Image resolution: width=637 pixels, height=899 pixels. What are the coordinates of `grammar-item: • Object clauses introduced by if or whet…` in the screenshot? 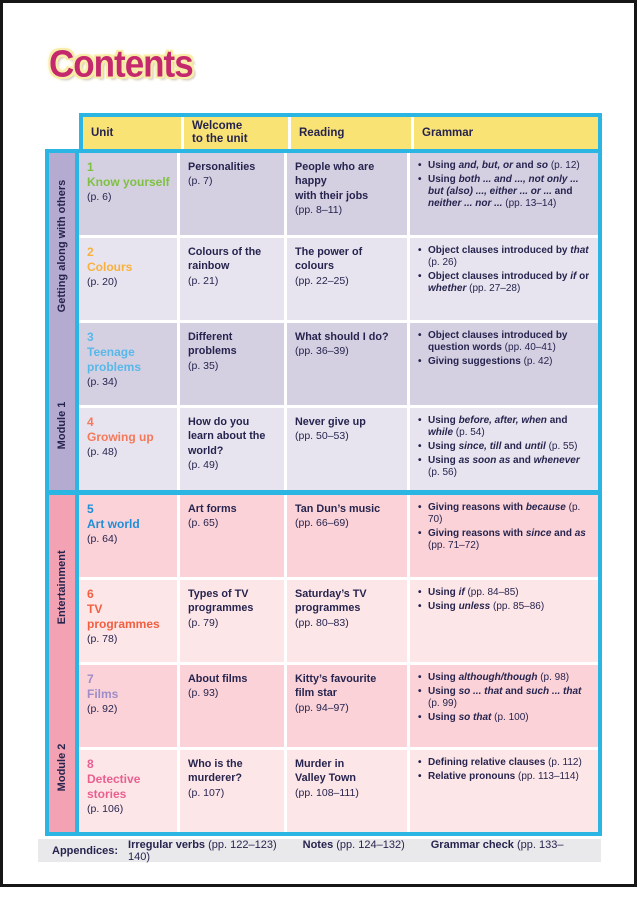 It's located at (504, 282).